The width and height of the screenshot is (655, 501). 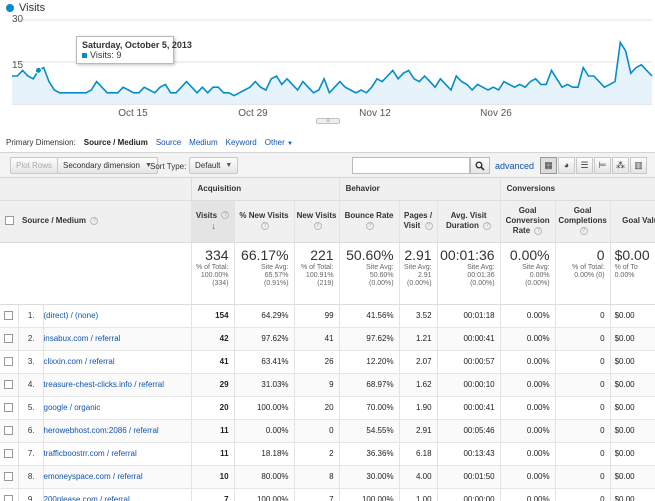 What do you see at coordinates (480, 165) in the screenshot?
I see `search-button` at bounding box center [480, 165].